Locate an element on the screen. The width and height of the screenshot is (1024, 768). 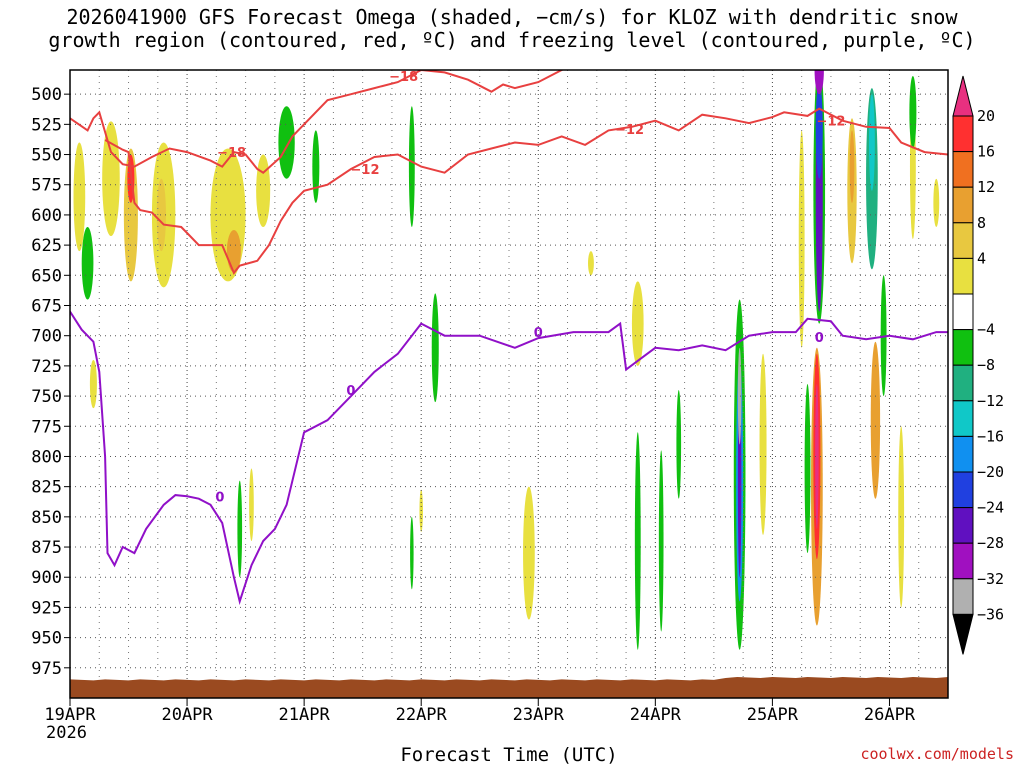
ytick-label-525: 525 is located at coordinates (46, 125).